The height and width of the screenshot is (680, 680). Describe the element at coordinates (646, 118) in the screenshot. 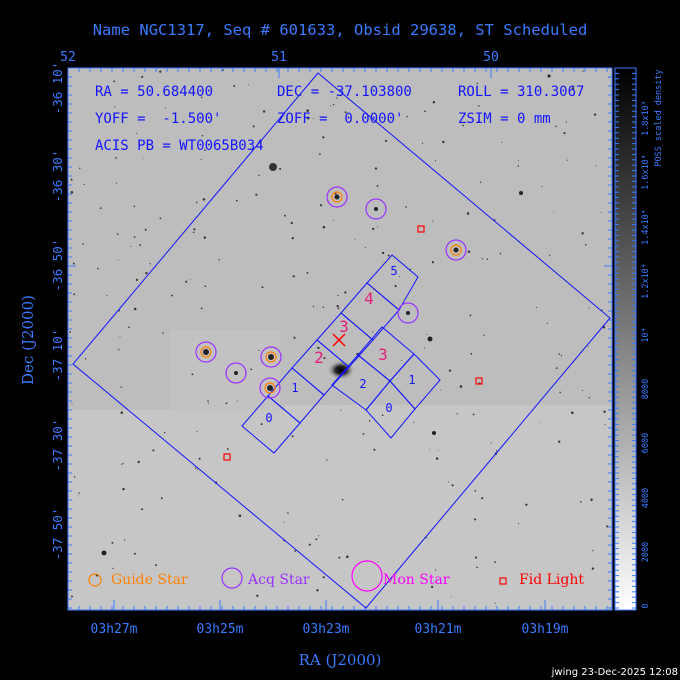

I see `colorbar-tick-label: 1.8x10⁴` at that location.